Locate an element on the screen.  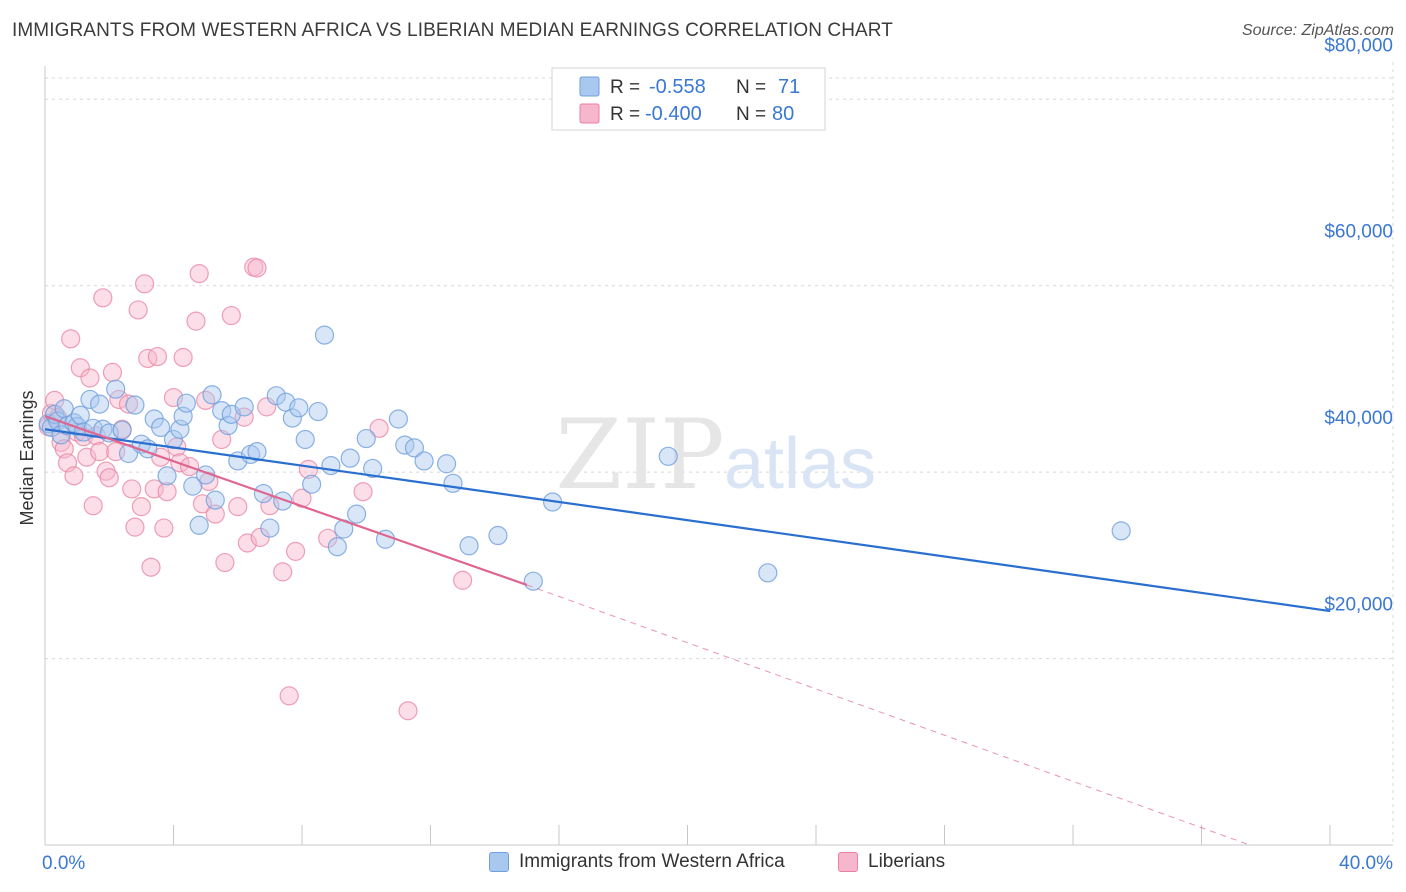
legend-r-label-blue: R = is located at coordinates (625, 87).